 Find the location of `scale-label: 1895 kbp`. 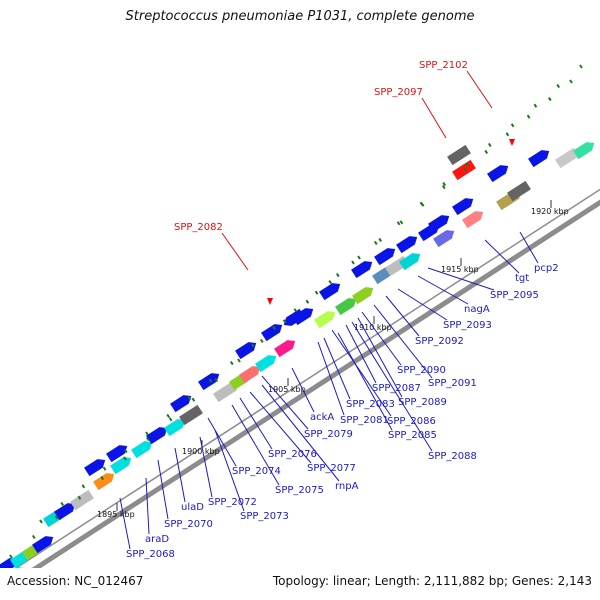

scale-label: 1895 kbp is located at coordinates (116, 514).